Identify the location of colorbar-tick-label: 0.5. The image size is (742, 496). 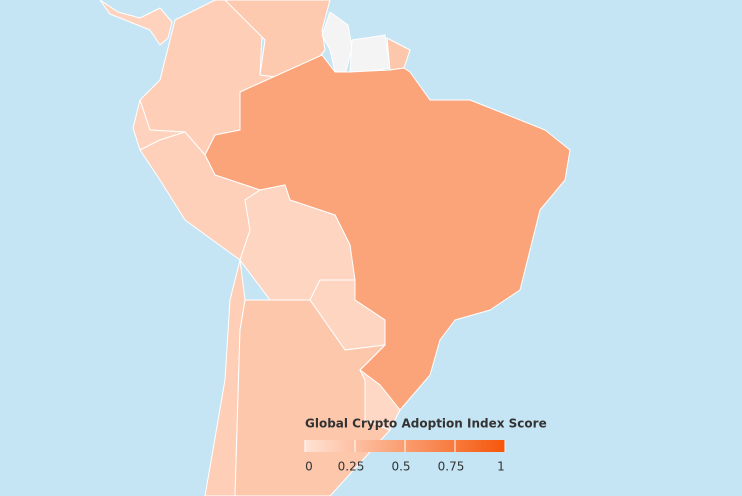
(400, 467).